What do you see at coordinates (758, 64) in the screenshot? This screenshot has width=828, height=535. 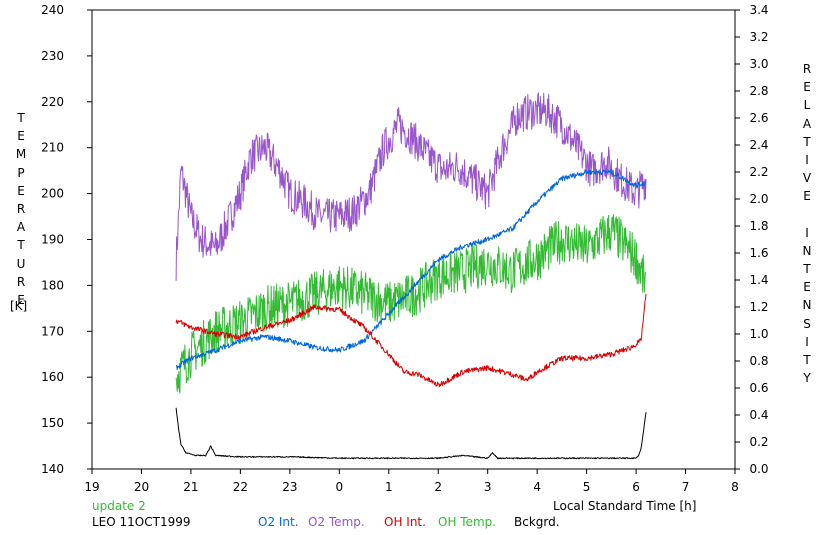 I see `right-tick-label: 3.0` at bounding box center [758, 64].